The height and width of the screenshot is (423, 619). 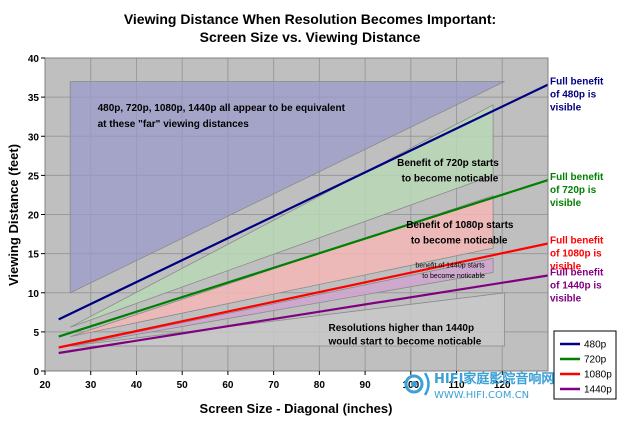 I want to click on x-tick-label-5: 70, so click(x=274, y=385).